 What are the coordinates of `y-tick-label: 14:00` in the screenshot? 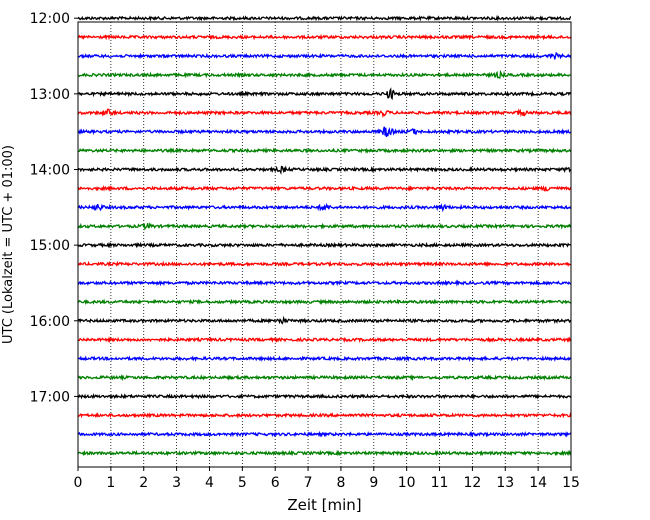 It's located at (50, 170).